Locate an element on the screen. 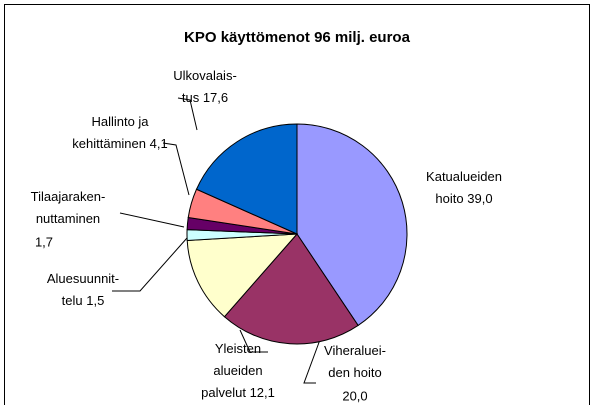  slice-label: Katualueiden is located at coordinates (464, 176).